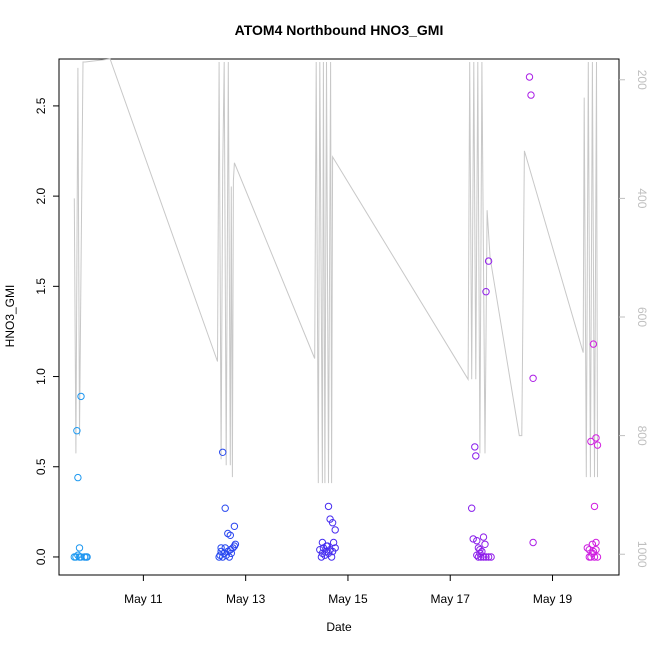 This screenshot has height=650, width=650. What do you see at coordinates (41, 376) in the screenshot?
I see `y-tick-label: 1.0` at bounding box center [41, 376].